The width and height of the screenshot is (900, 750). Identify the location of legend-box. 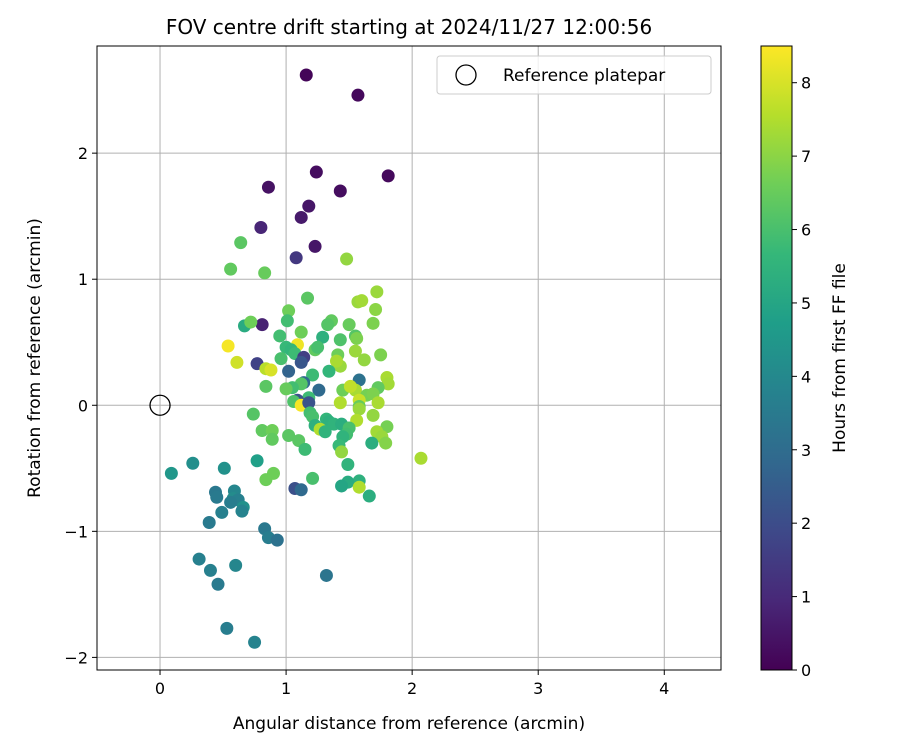
(574, 75).